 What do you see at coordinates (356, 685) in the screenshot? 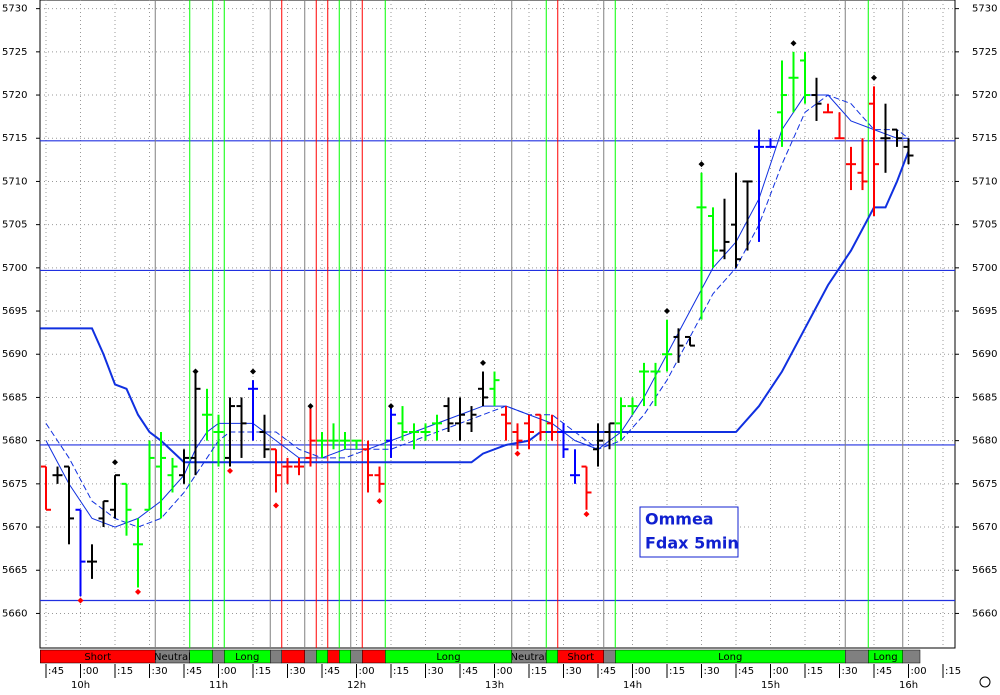
I see `x-tick-label: 12h` at bounding box center [356, 685].